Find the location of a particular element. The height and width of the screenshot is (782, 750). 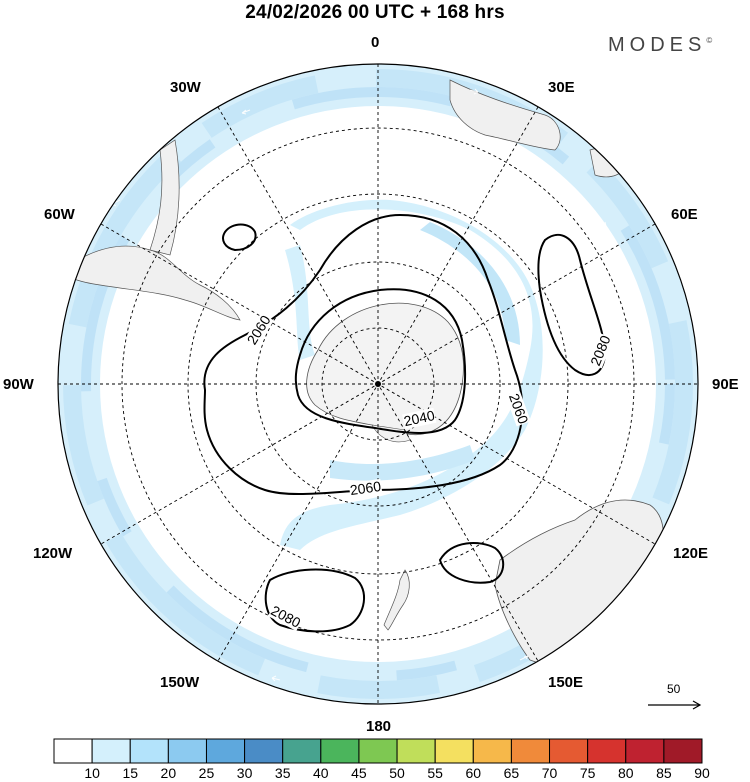

colorbar-tick-label: 10 is located at coordinates (92, 773).